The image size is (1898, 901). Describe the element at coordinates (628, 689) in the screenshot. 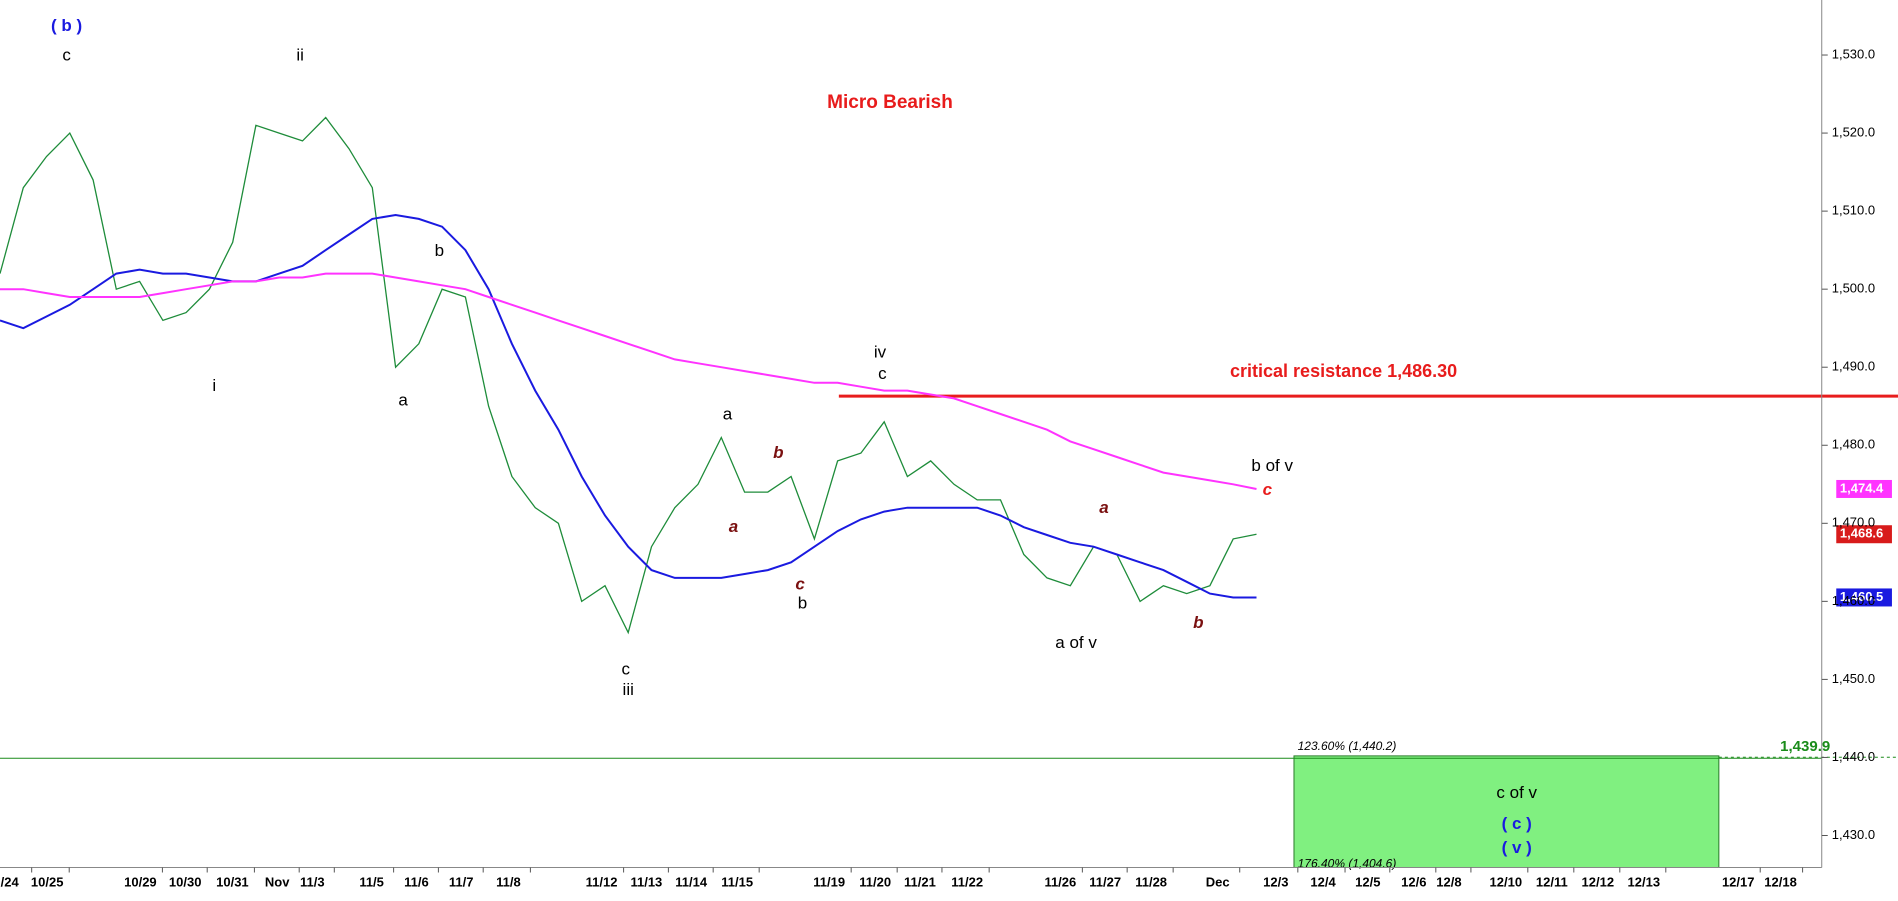

I see `wave-label: iii` at that location.